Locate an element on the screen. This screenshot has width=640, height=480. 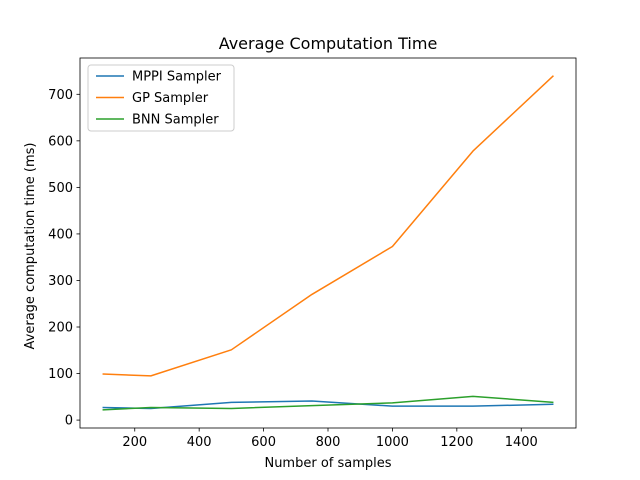
legend-box is located at coordinates (161, 98).